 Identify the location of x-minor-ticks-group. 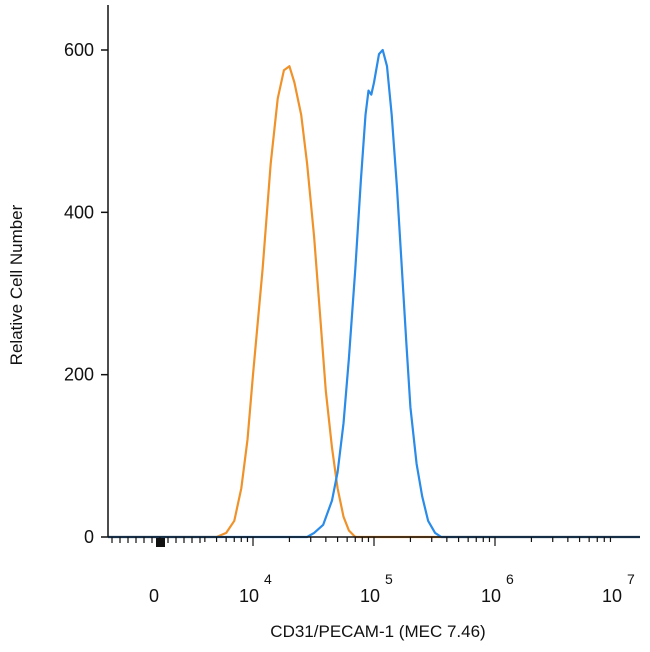
(361, 542).